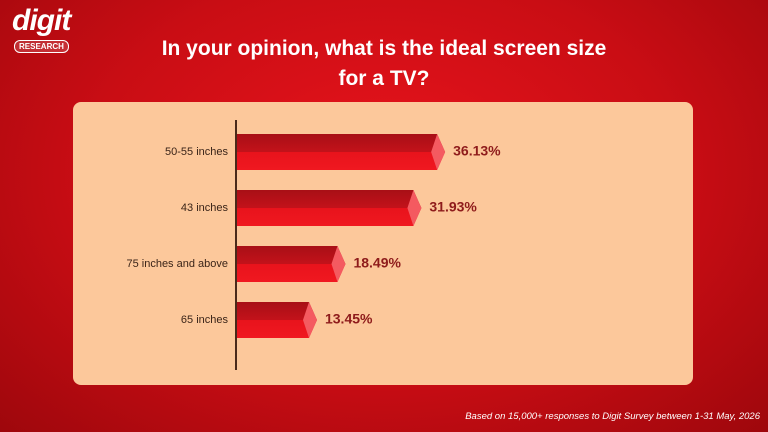 The width and height of the screenshot is (768, 432). I want to click on value-label: 18.49%, so click(377, 263).